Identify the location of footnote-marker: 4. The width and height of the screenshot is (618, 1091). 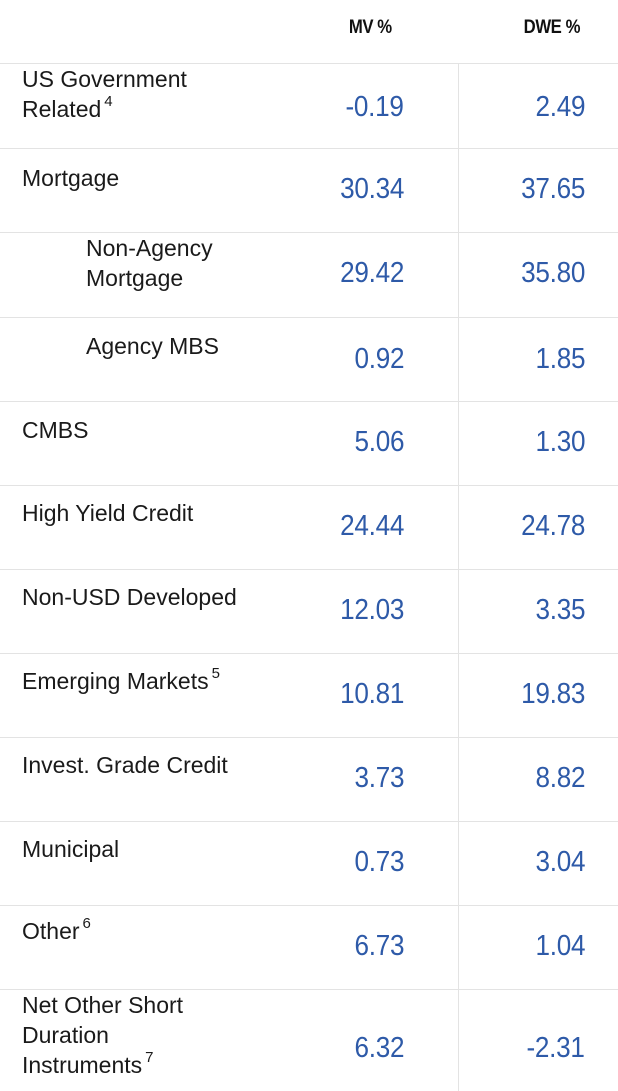
(108, 102).